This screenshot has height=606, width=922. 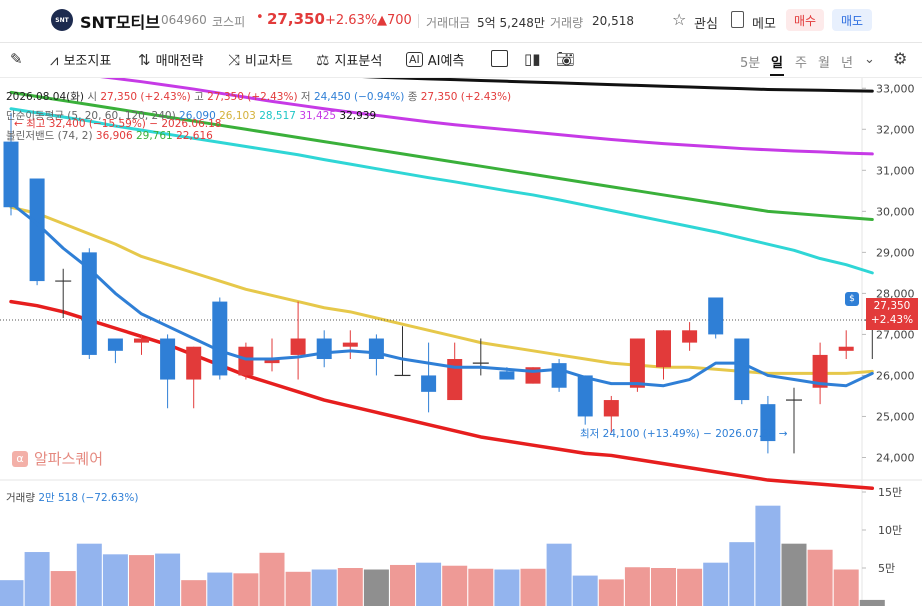 What do you see at coordinates (706, 24) in the screenshot?
I see `favorite-button: 관심` at bounding box center [706, 24].